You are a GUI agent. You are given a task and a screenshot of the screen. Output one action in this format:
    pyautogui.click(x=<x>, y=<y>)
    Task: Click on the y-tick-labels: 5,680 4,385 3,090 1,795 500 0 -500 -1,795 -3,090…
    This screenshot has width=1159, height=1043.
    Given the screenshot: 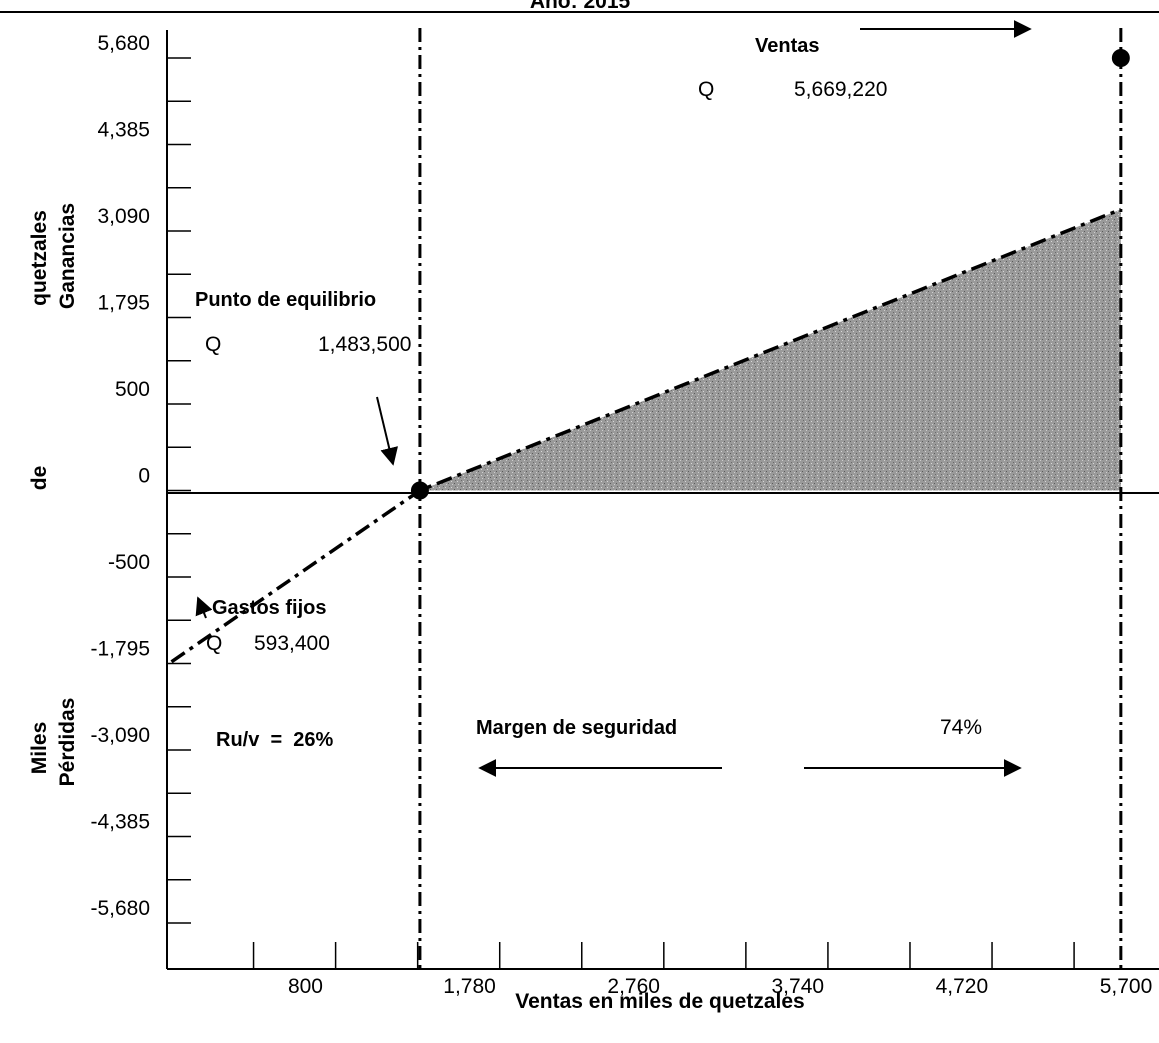 What is the action you would take?
    pyautogui.click(x=120, y=476)
    